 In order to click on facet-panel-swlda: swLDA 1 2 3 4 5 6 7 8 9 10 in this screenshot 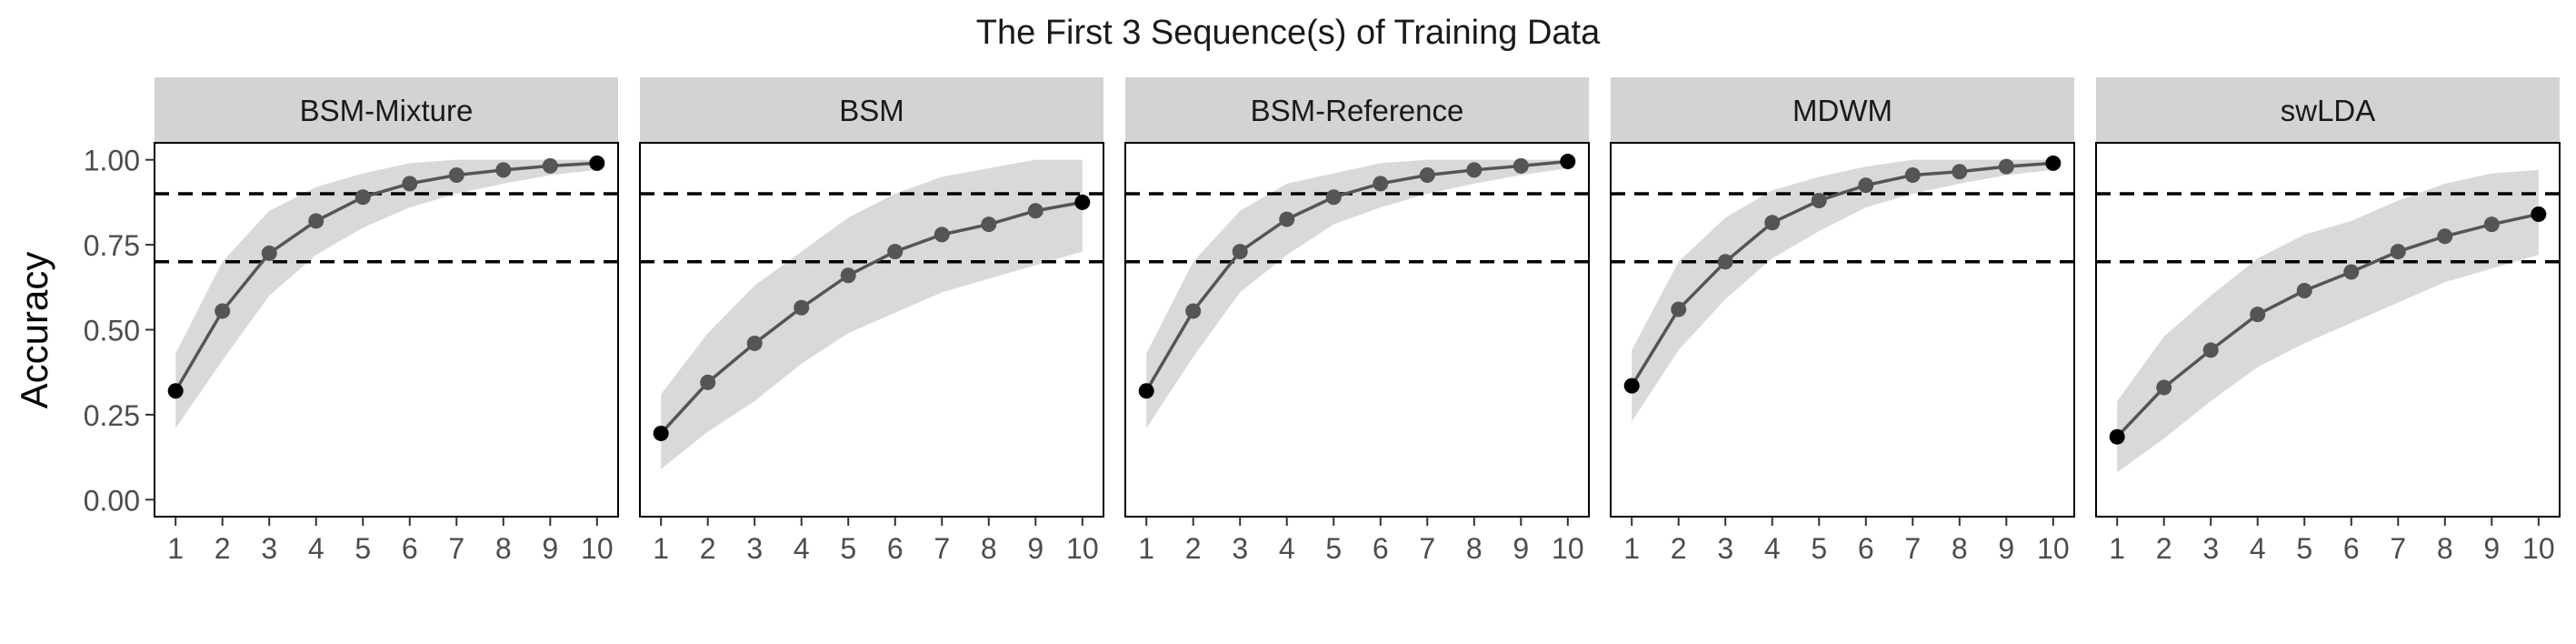, I will do `click(2328, 321)`.